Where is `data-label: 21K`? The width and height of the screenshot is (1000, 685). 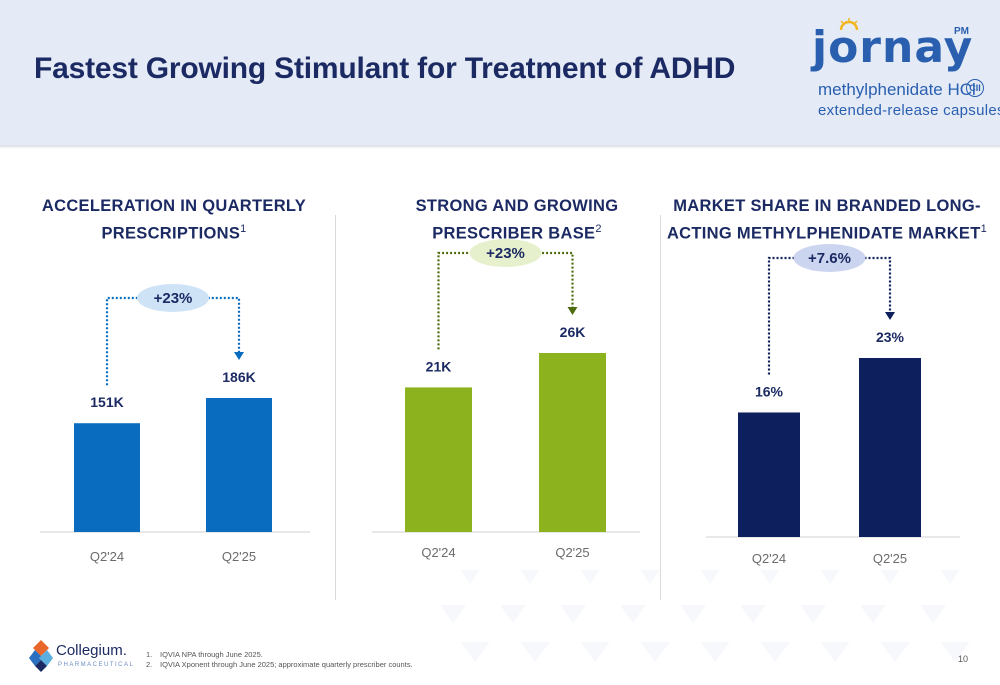 data-label: 21K is located at coordinates (439, 366).